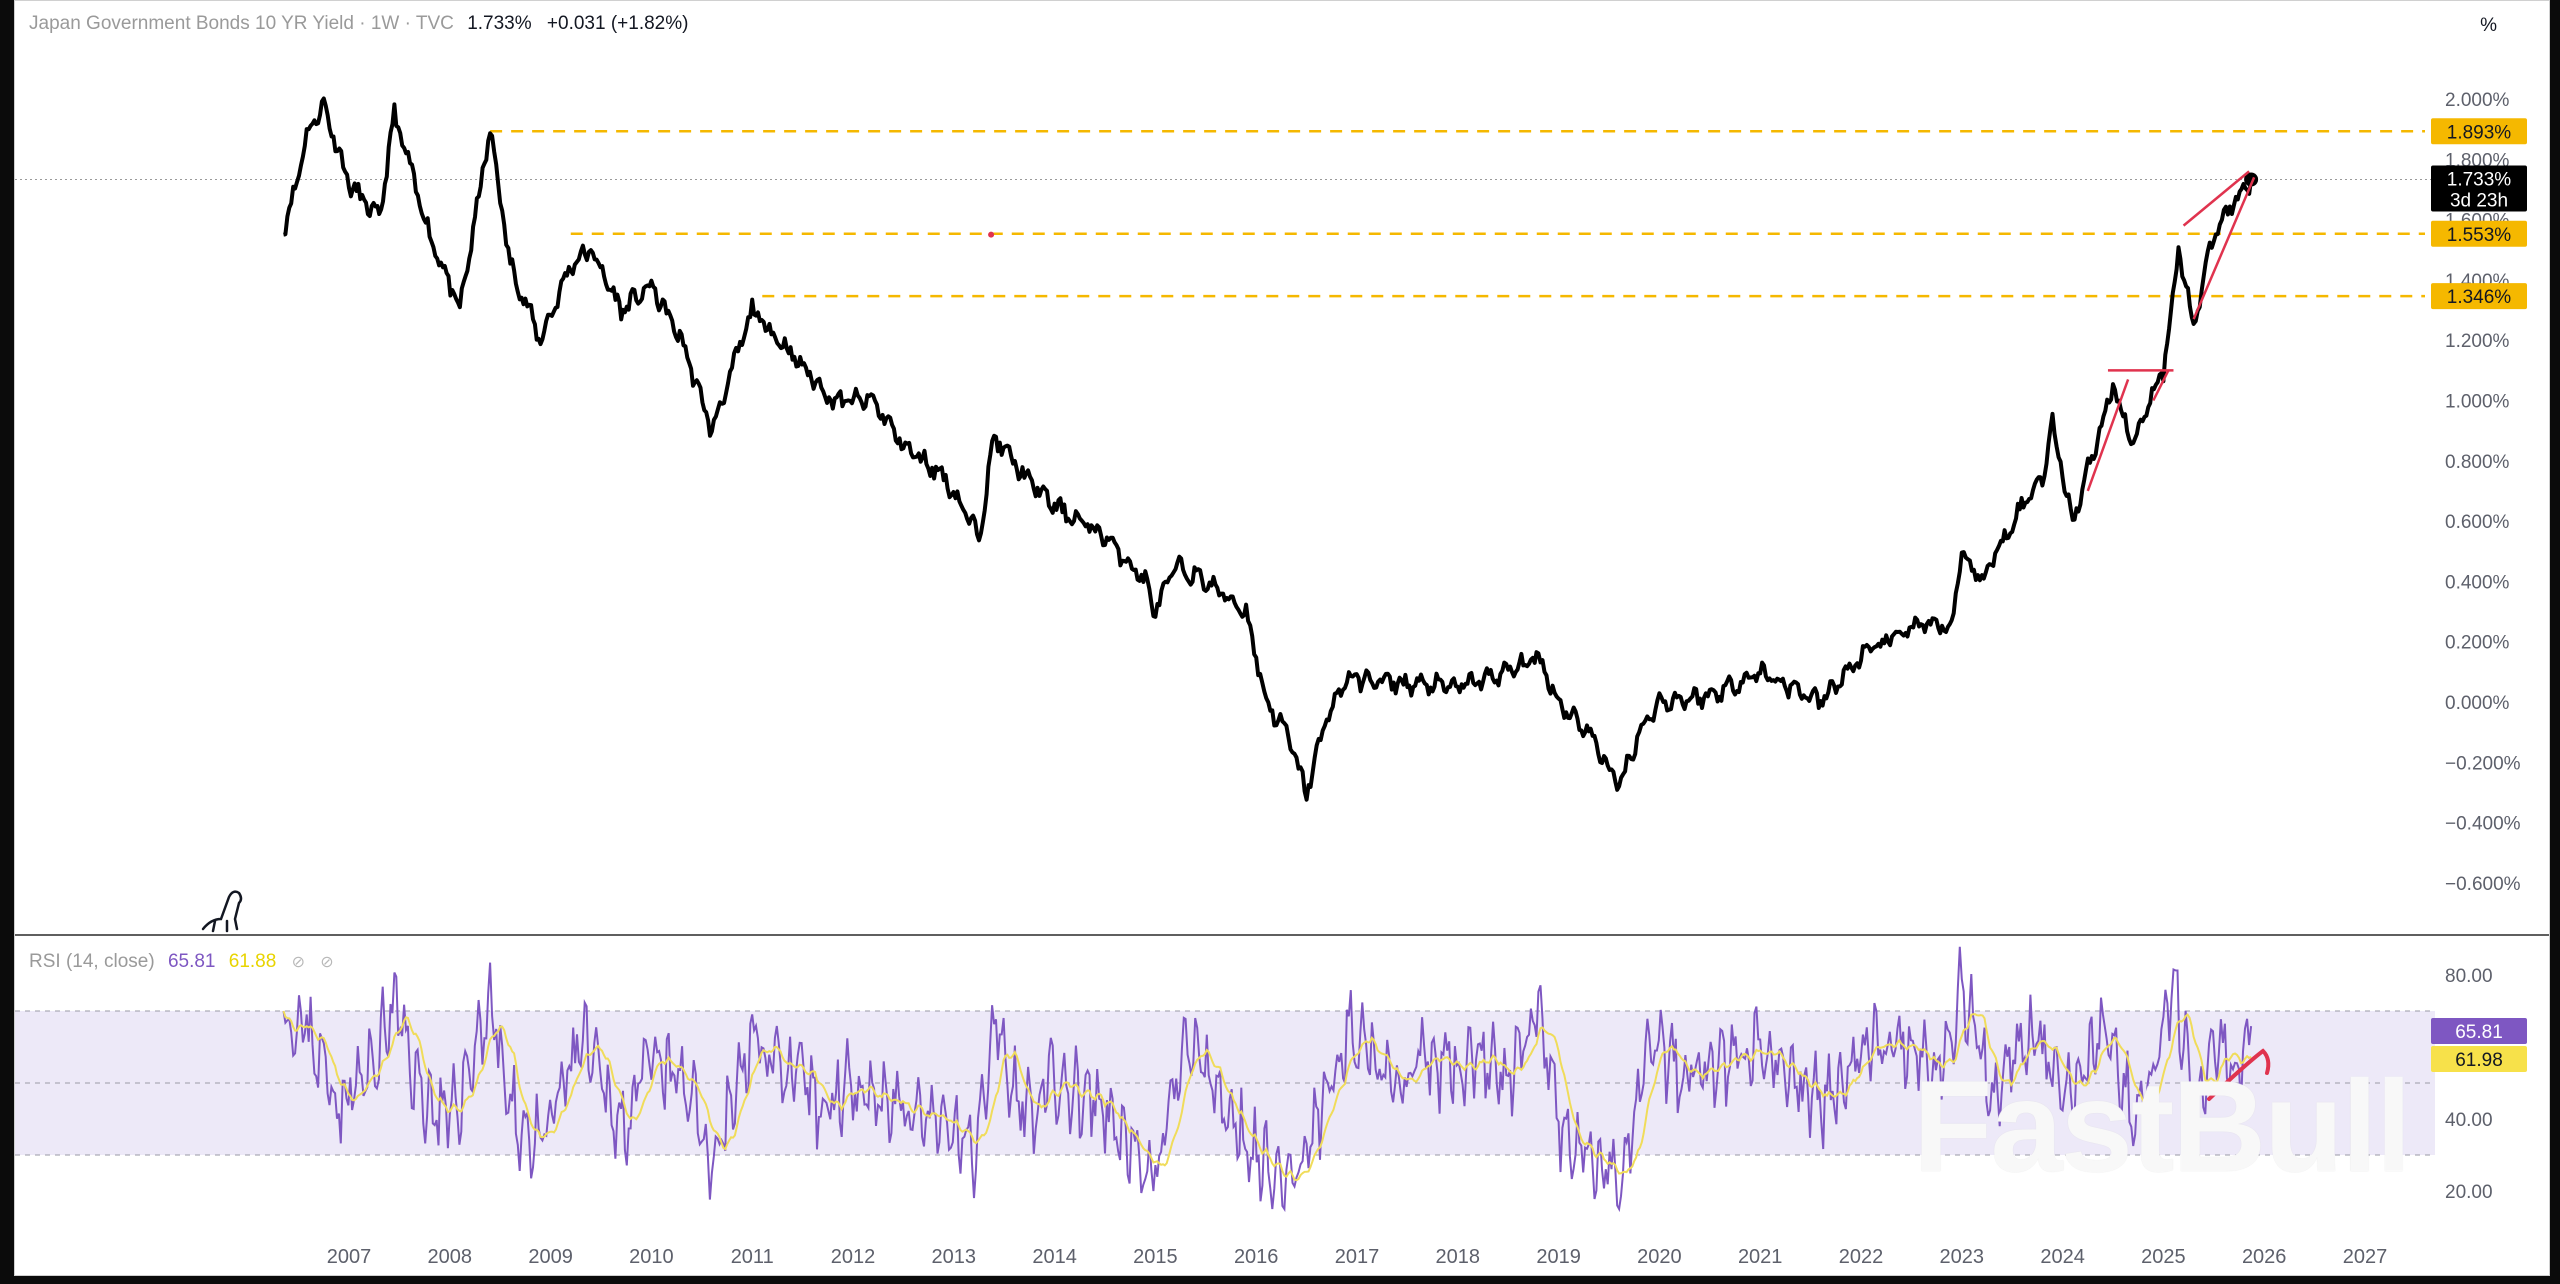 The height and width of the screenshot is (1284, 2560). I want to click on rsi-value-label: 61.98, so click(2479, 1060).